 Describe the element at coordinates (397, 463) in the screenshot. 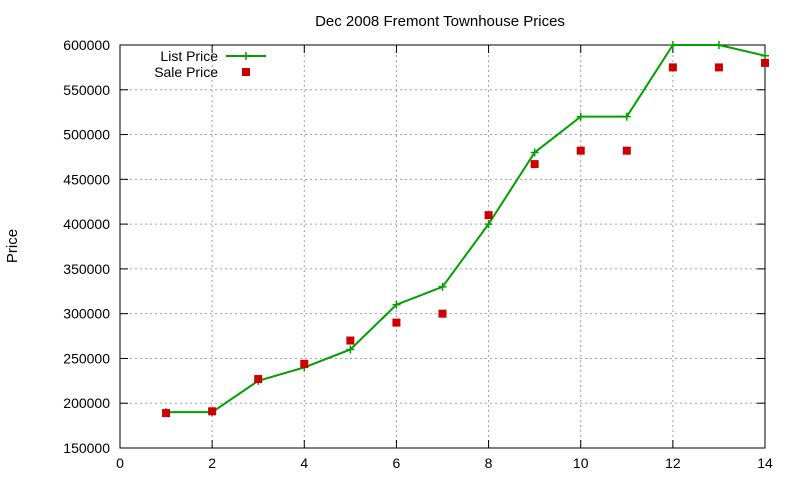

I see `x-tick-label: 6` at that location.